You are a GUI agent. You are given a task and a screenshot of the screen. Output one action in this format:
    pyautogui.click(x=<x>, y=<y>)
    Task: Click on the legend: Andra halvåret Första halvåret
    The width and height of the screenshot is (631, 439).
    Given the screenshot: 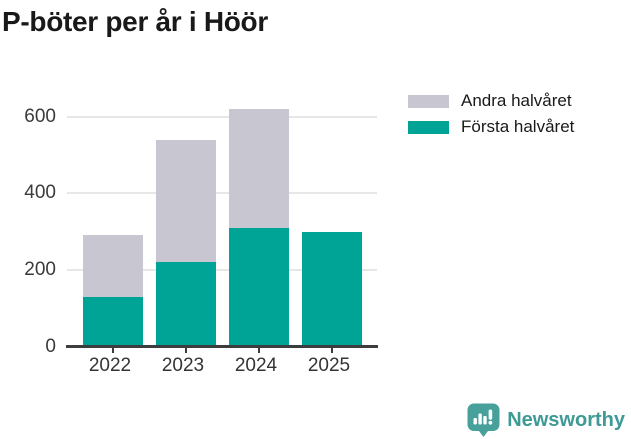 What is the action you would take?
    pyautogui.click(x=491, y=117)
    